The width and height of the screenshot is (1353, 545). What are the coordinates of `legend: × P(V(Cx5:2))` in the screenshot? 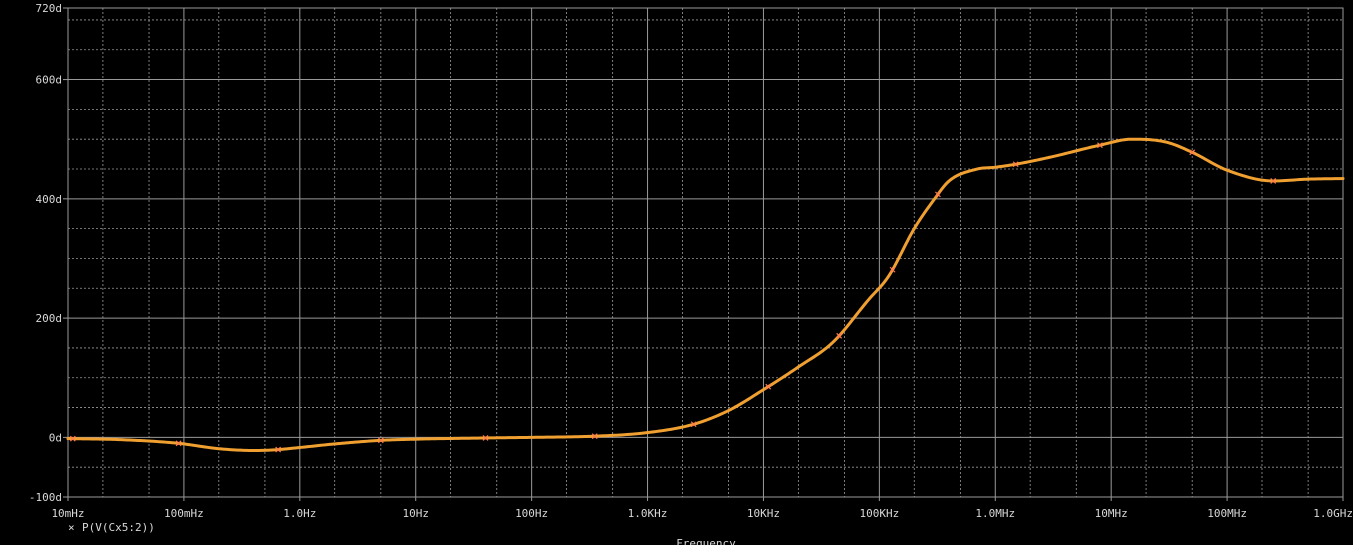 It's located at (111, 527).